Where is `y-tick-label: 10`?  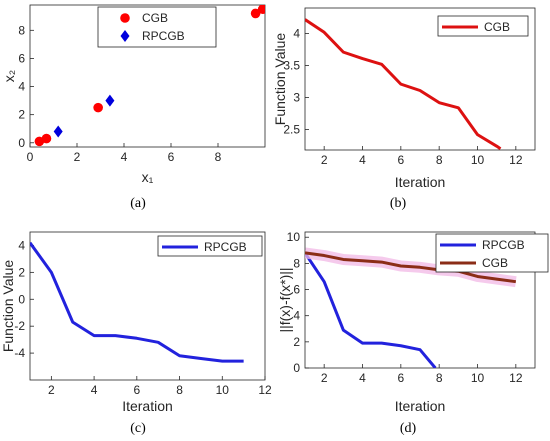
y-tick-label: 10 is located at coordinates (294, 237).